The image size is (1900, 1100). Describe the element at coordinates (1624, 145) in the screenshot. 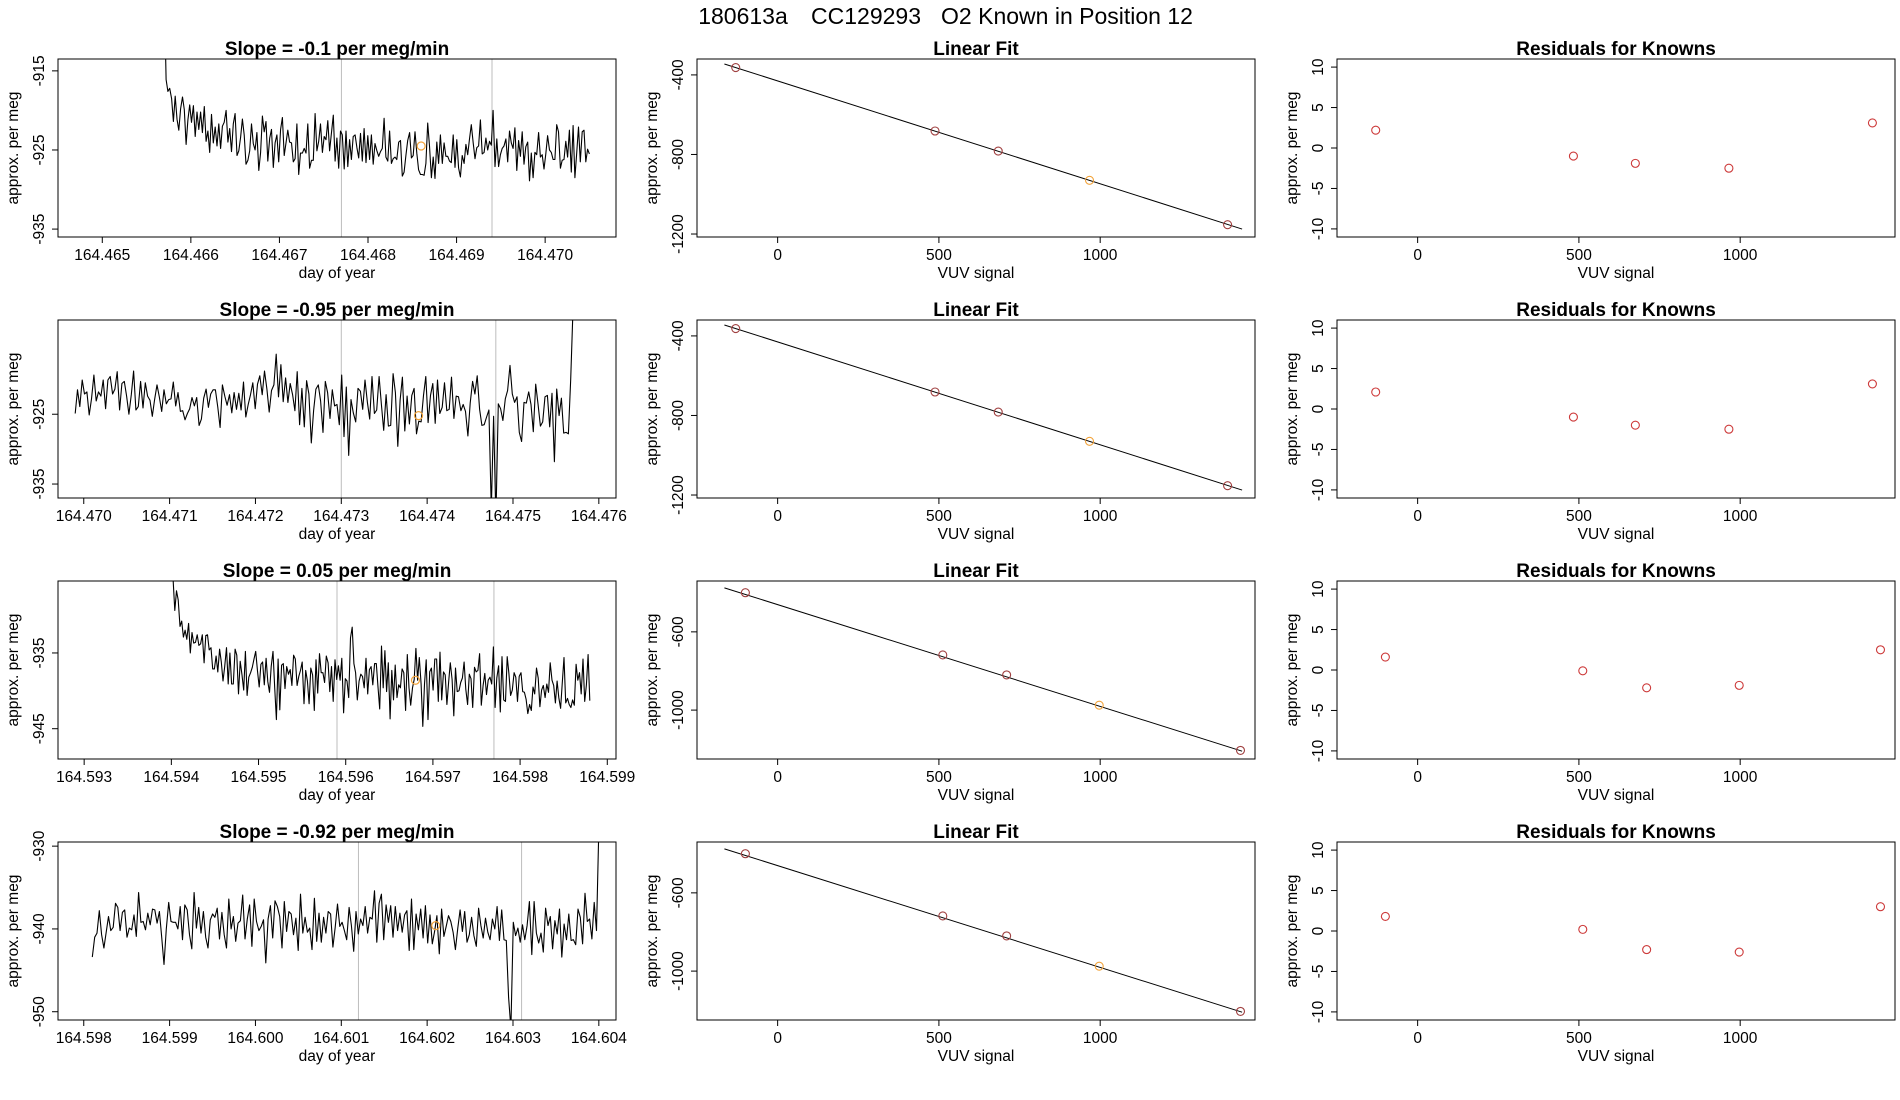

I see `residuals-r1-plot-area` at that location.